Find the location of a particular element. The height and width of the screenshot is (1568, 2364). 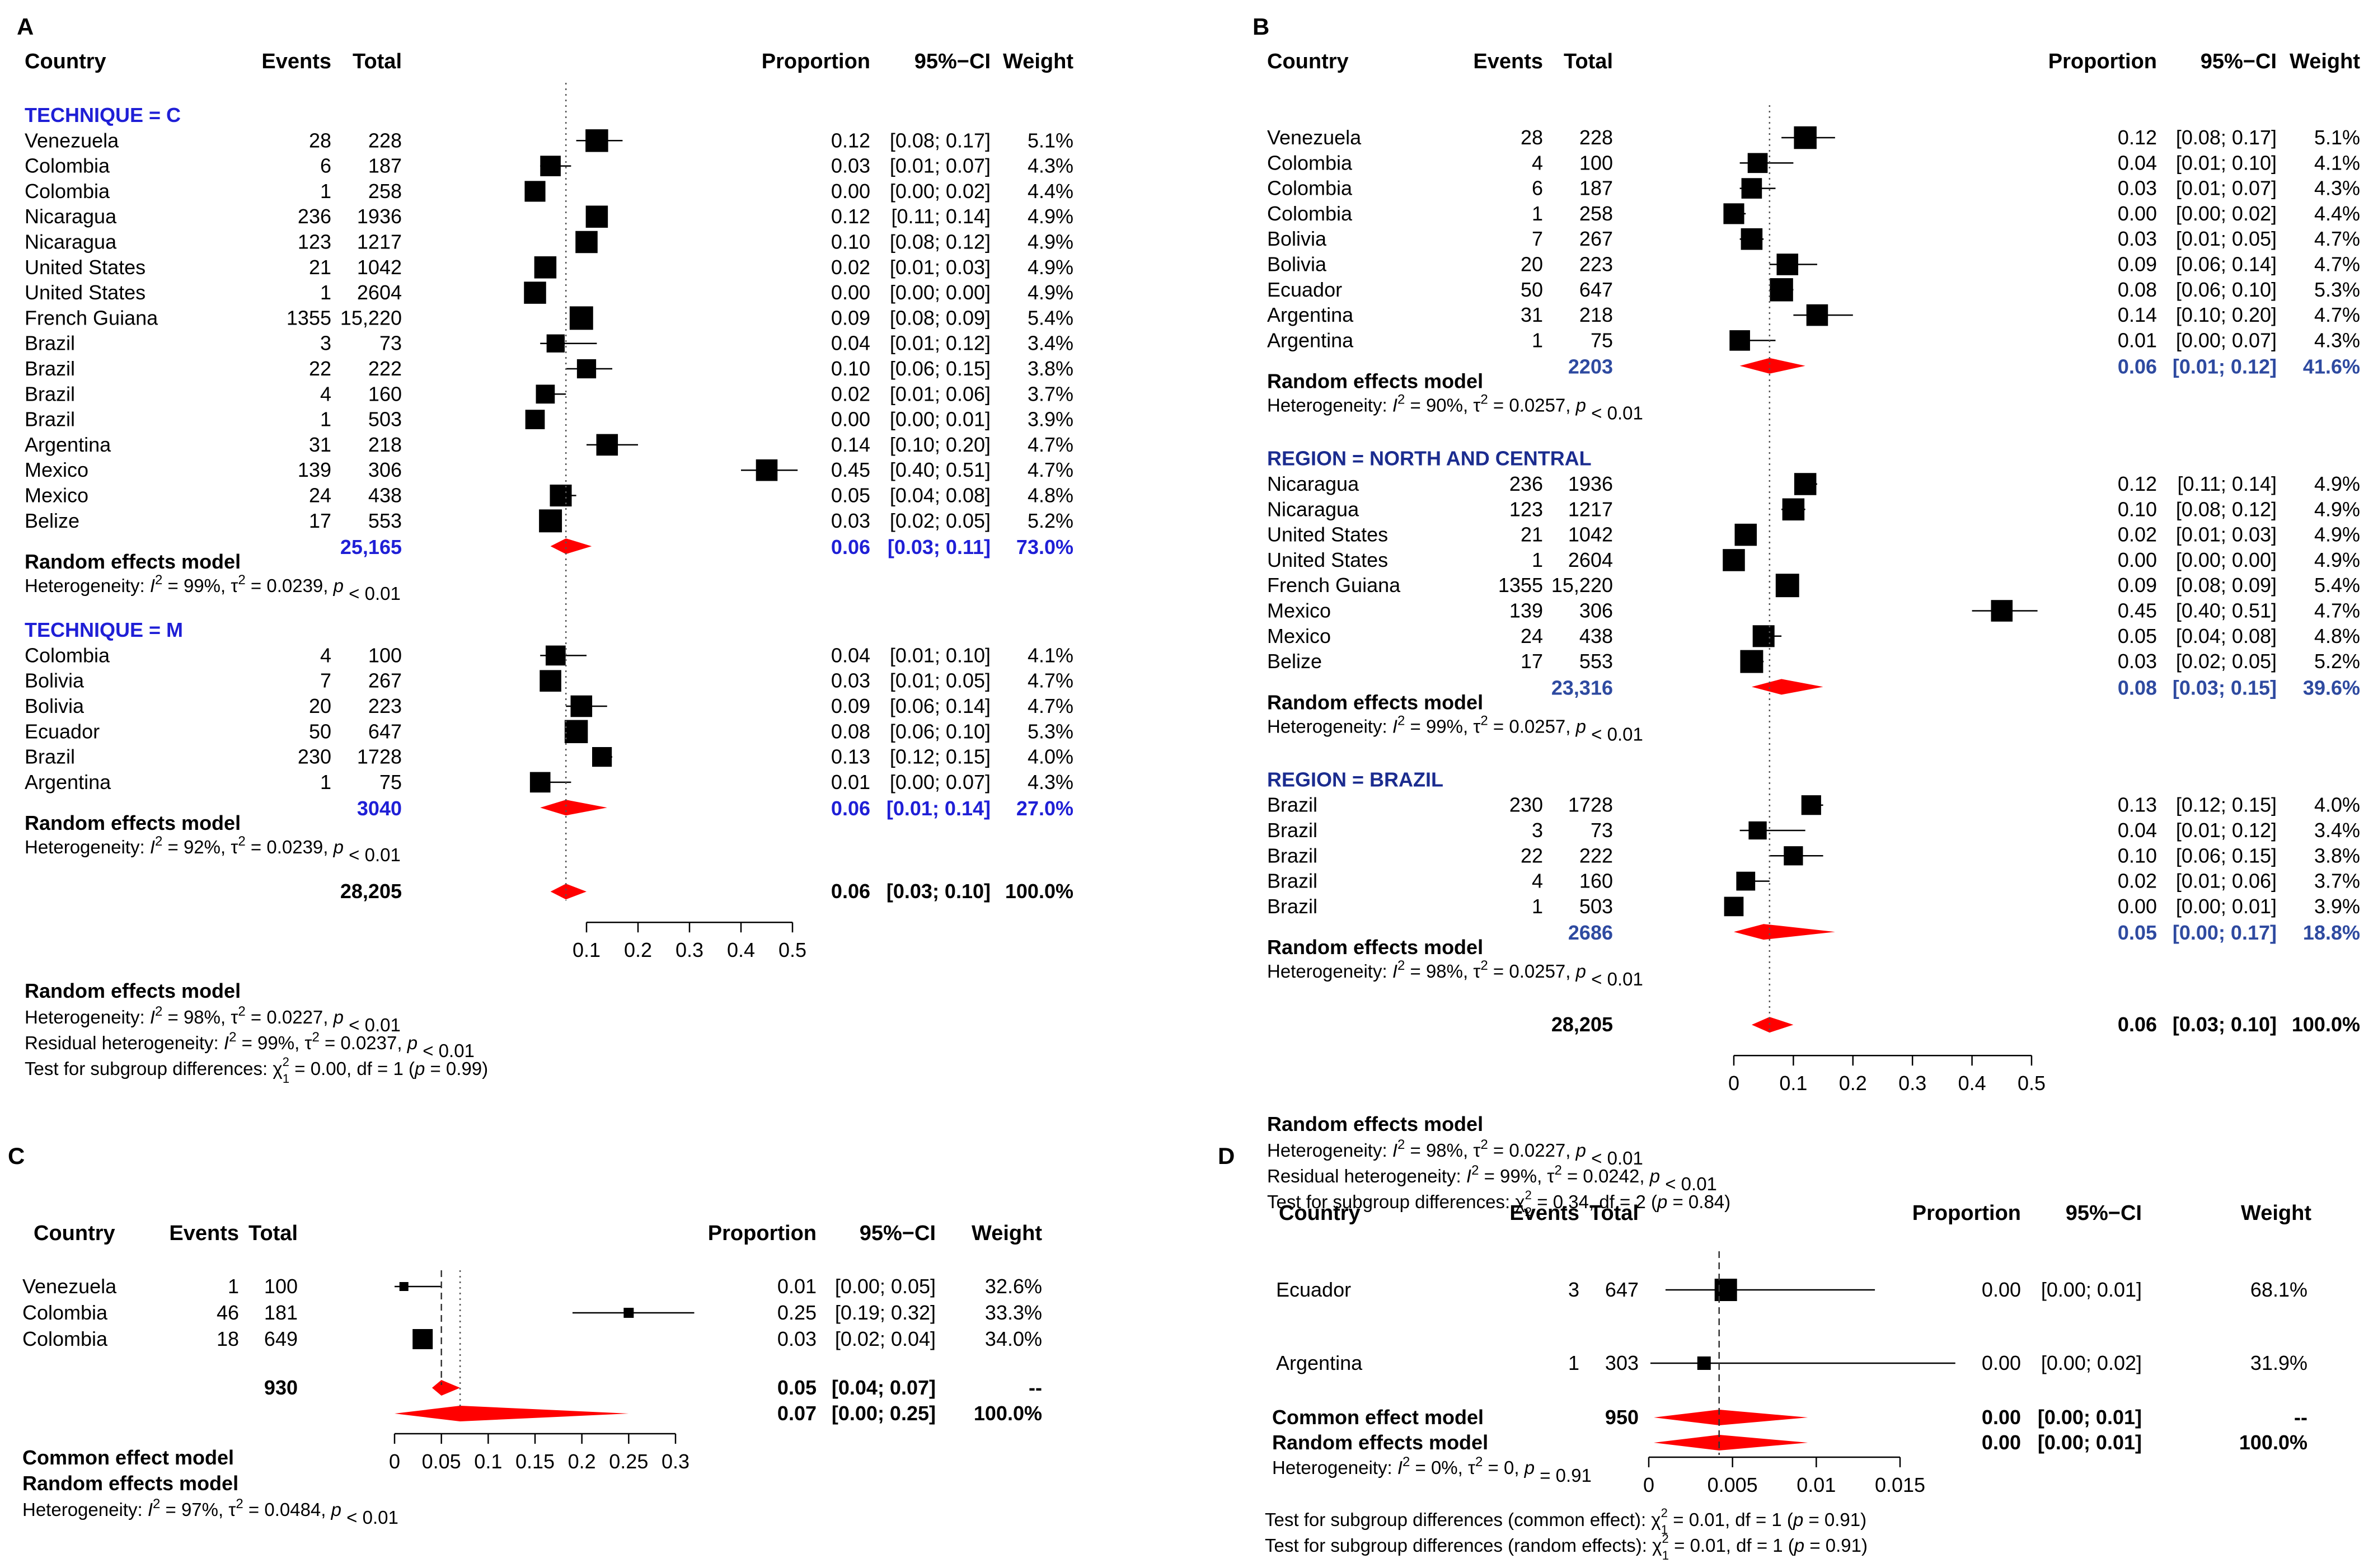

study-ci: [0.12; 0.15] is located at coordinates (941, 756).